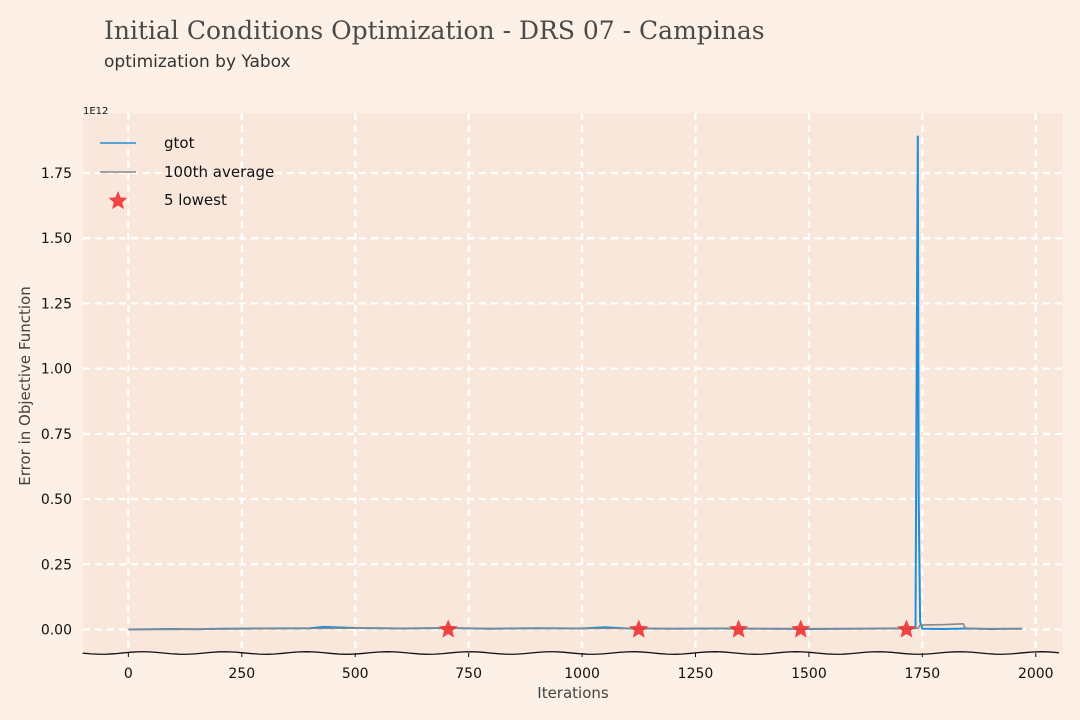 Image resolution: width=1080 pixels, height=720 pixels. Describe the element at coordinates (571, 653) in the screenshot. I see `x-axis-line` at that location.